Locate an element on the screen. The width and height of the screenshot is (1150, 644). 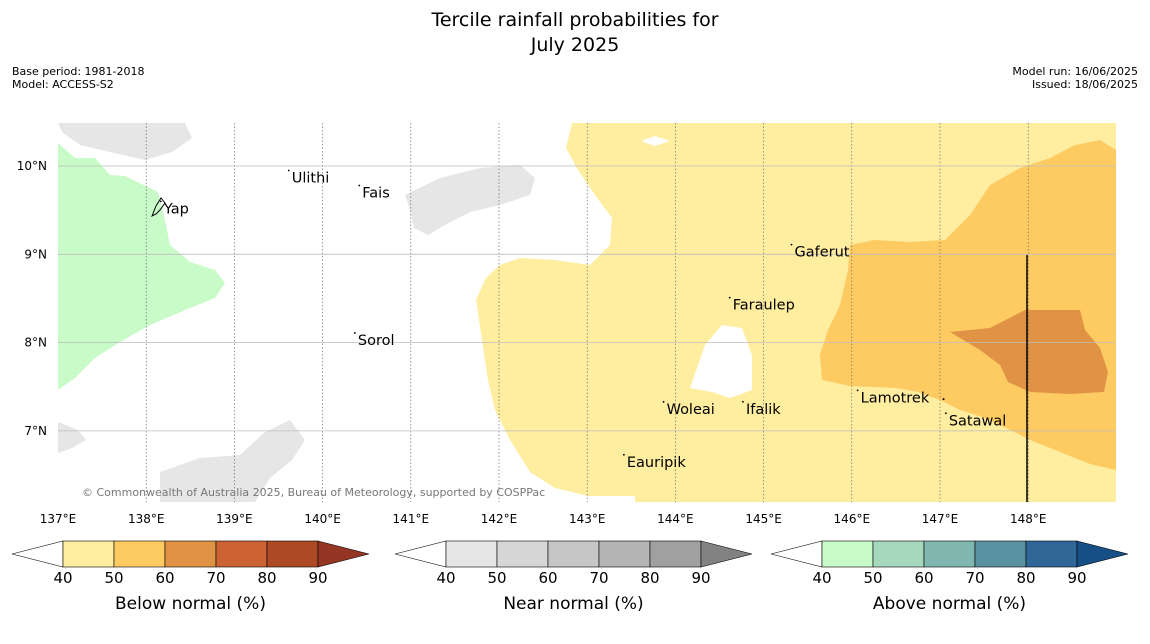
place-label: Fais is located at coordinates (375, 193).